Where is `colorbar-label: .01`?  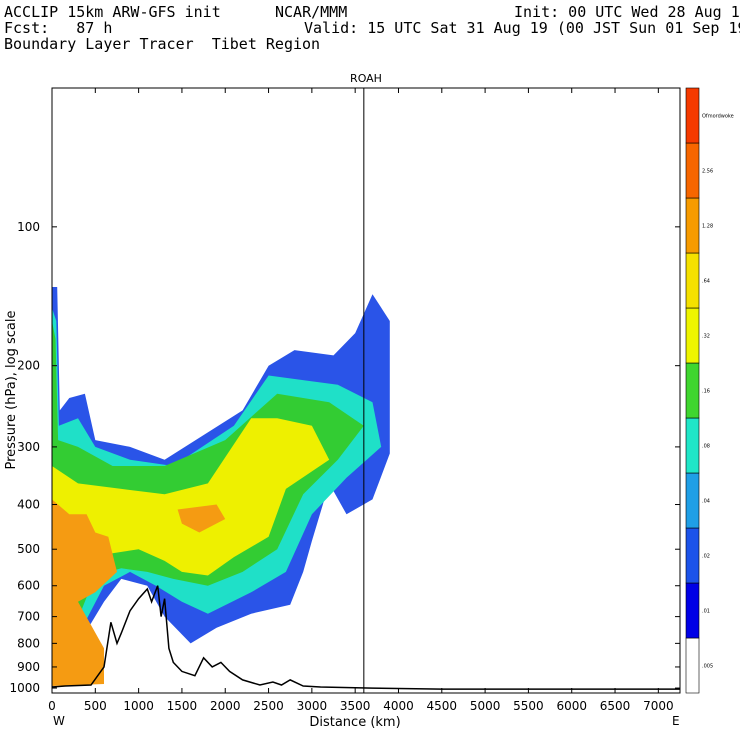
colorbar-label: .01 is located at coordinates (706, 612).